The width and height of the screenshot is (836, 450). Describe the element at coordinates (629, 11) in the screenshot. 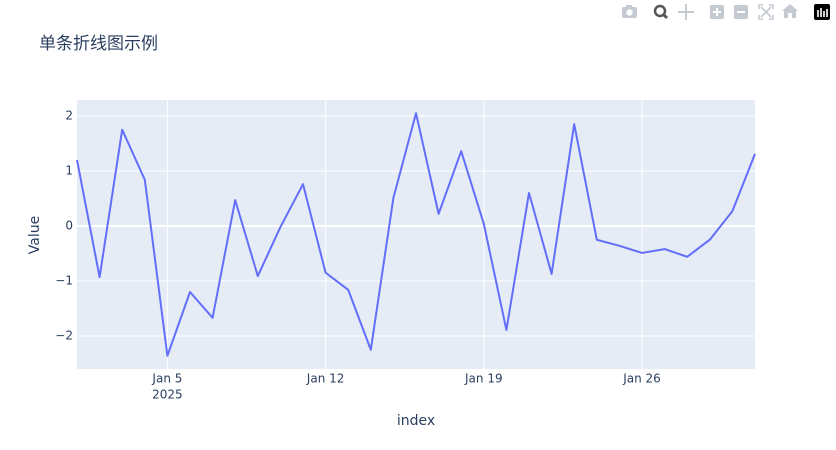

I see `camera-button` at that location.